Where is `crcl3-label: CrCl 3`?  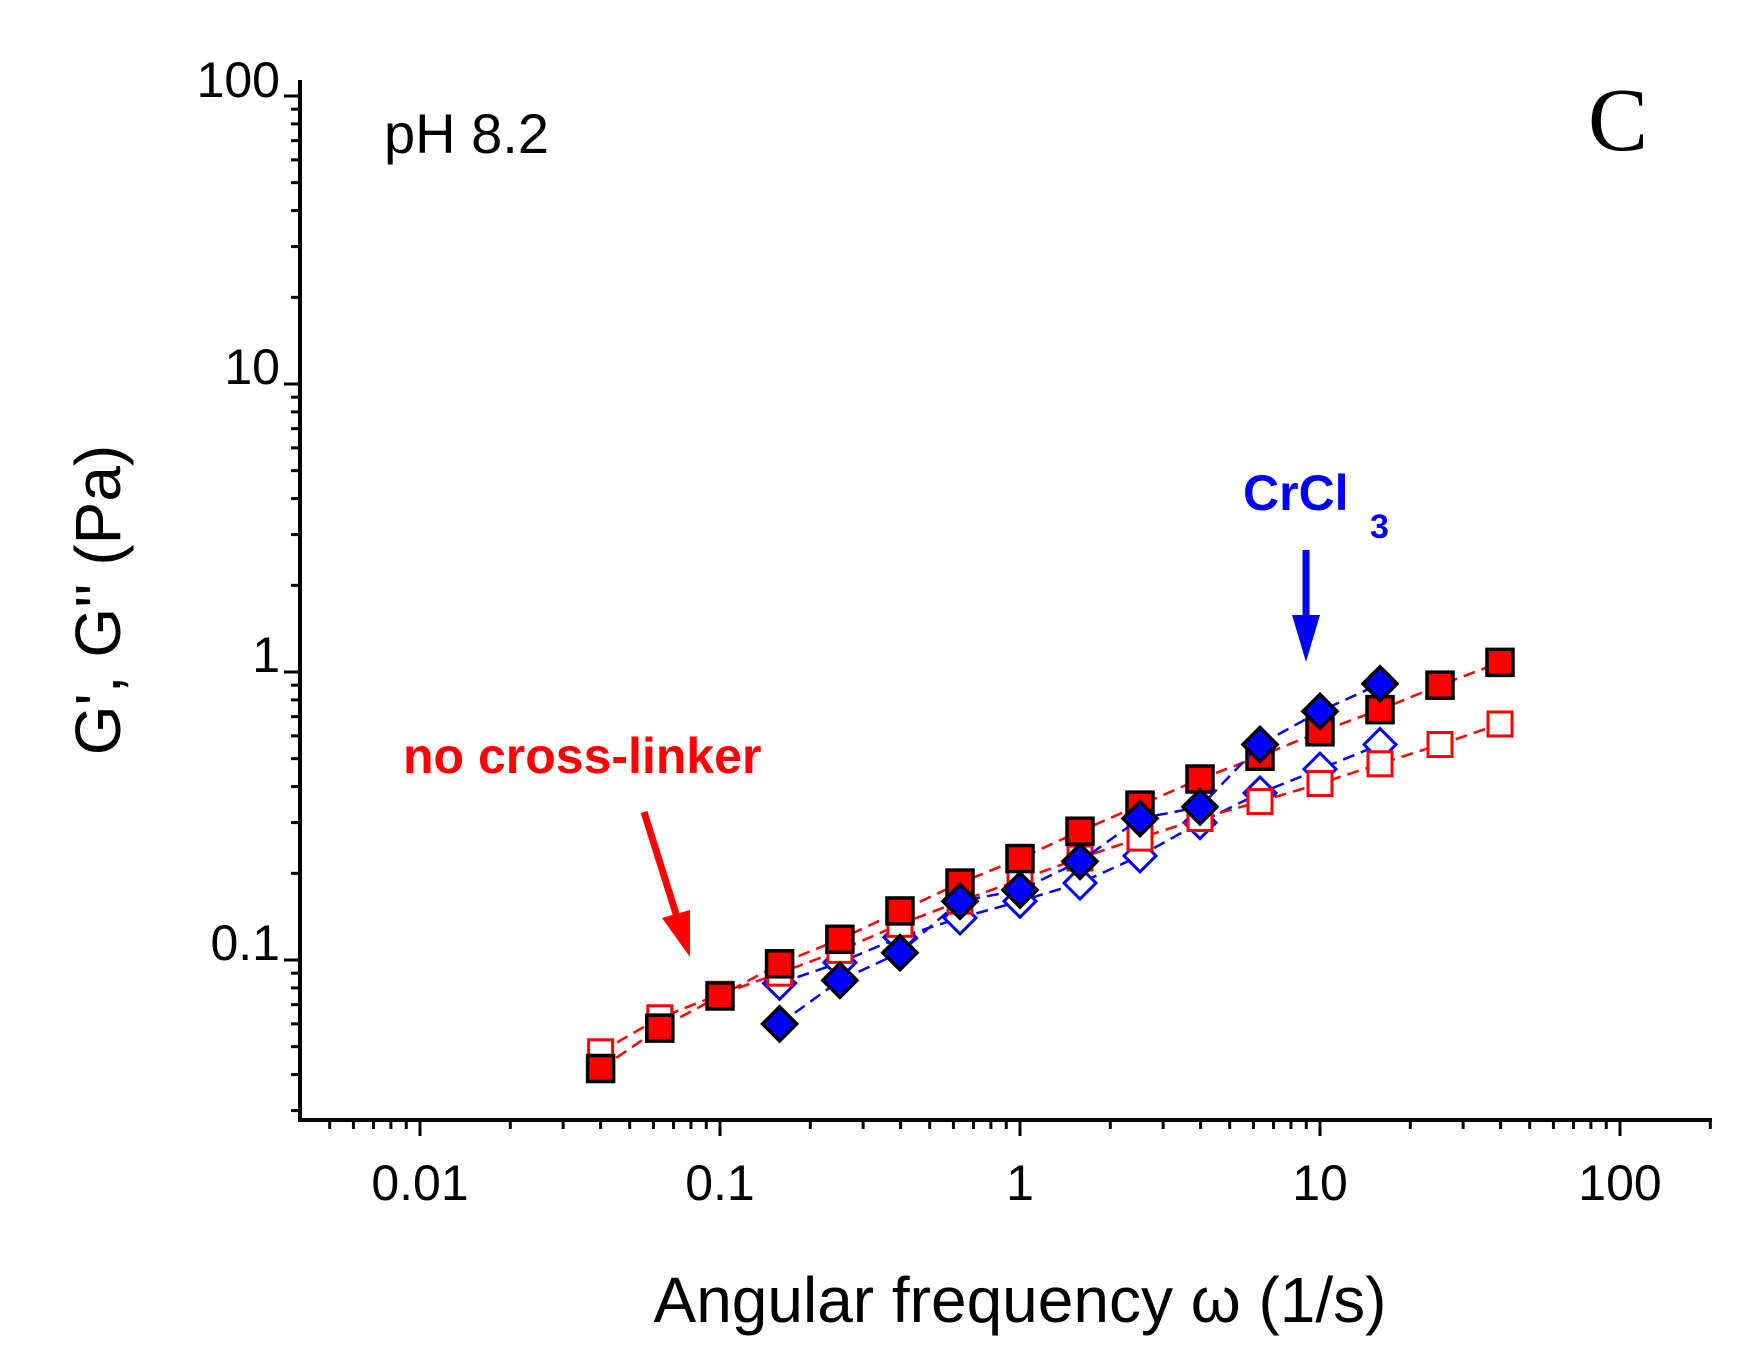
crcl3-label: CrCl 3 is located at coordinates (1316, 505).